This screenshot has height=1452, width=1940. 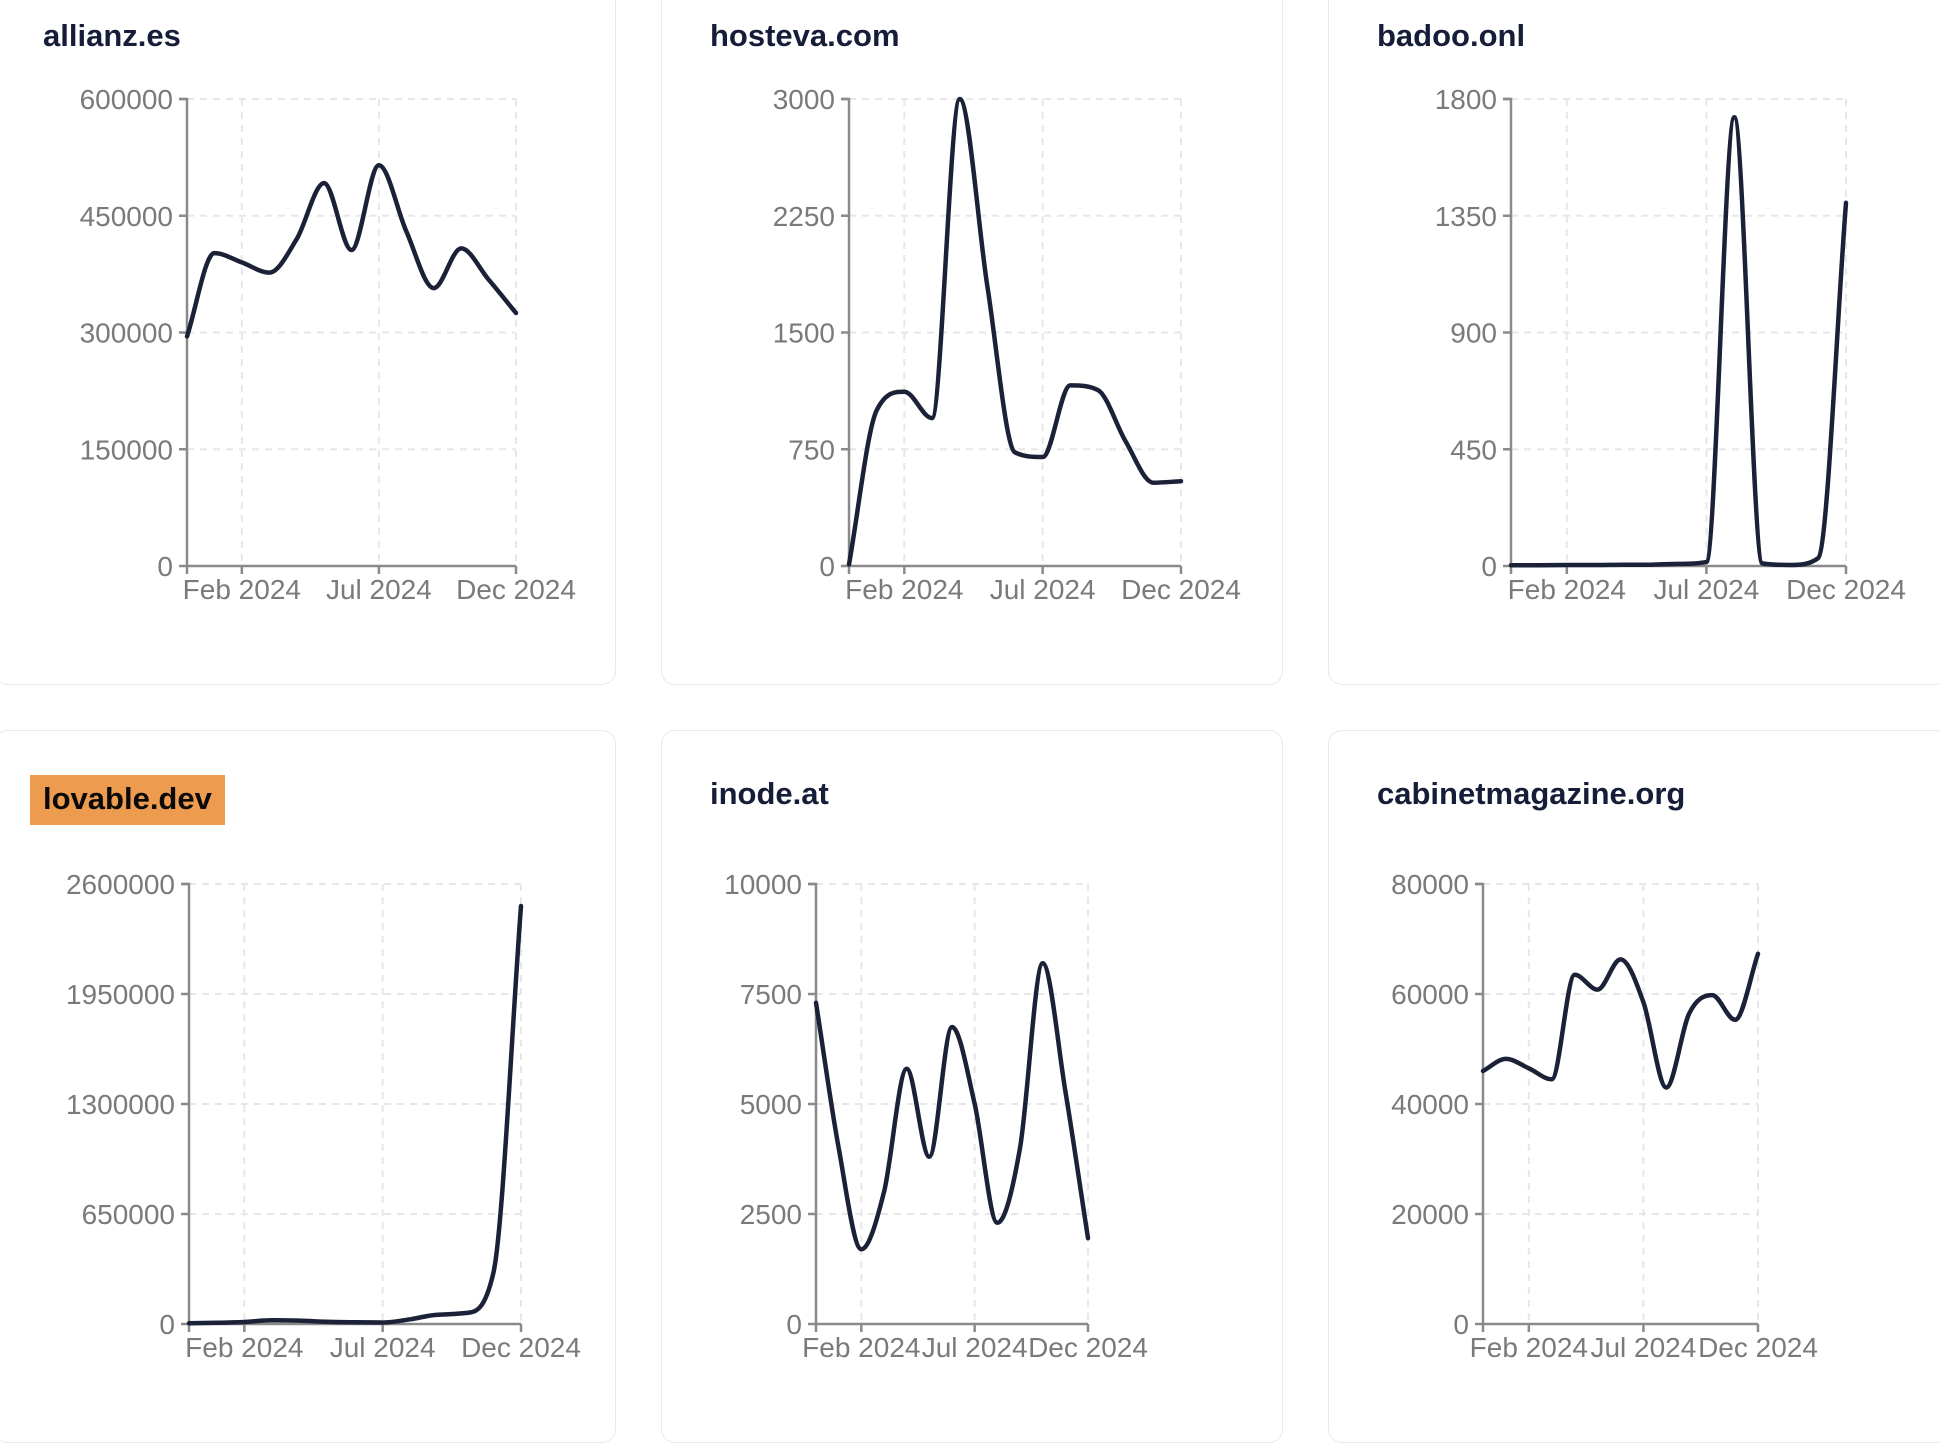 What do you see at coordinates (1466, 216) in the screenshot?
I see `svg-text: 1350` at bounding box center [1466, 216].